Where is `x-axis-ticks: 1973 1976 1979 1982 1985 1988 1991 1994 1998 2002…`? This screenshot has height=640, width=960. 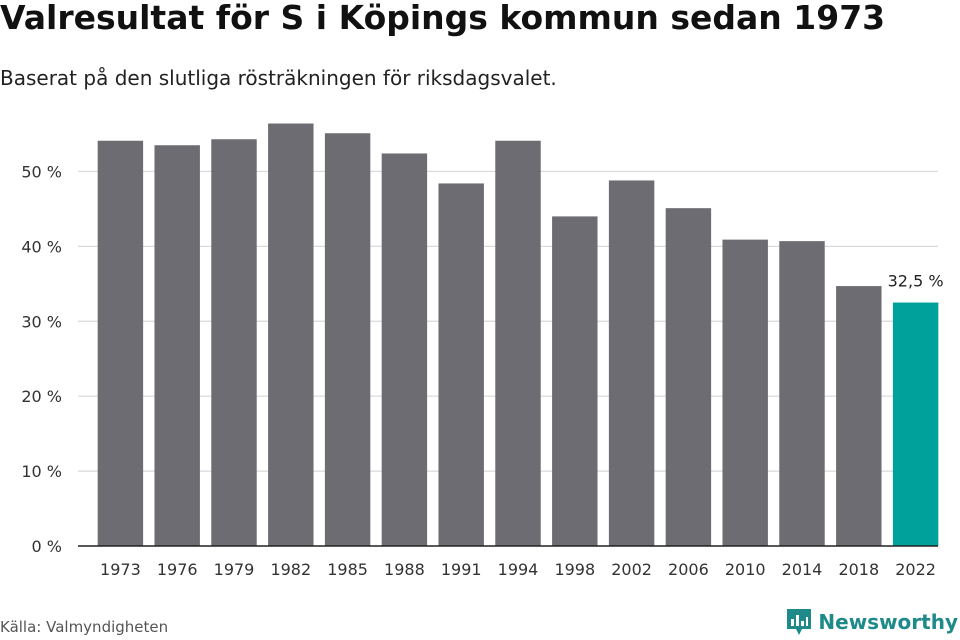 x-axis-ticks: 1973 1976 1979 1982 1985 1988 1991 1994 1998 2002… is located at coordinates (518, 569).